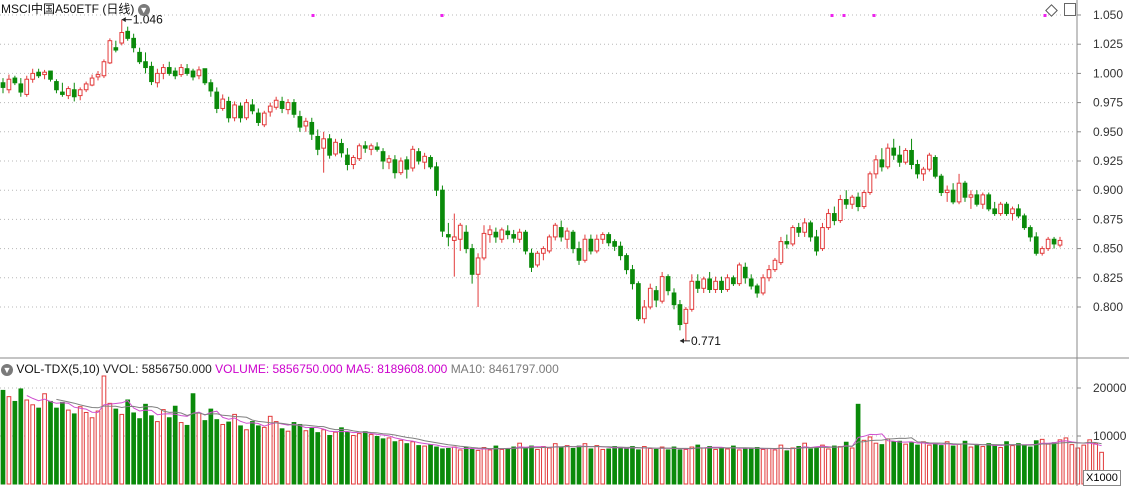 This screenshot has width=1129, height=486. Describe the element at coordinates (1108, 44) in the screenshot. I see `y-tick-label: 1.025` at that location.